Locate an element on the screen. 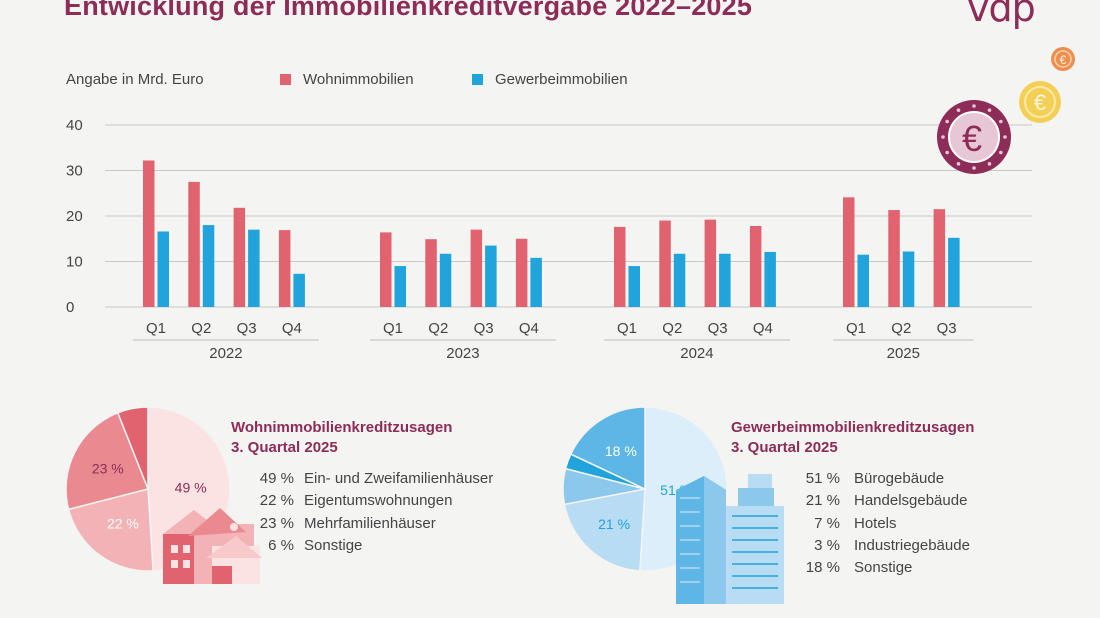 The height and width of the screenshot is (618, 1100). y-tick-label: 20 is located at coordinates (74, 216).